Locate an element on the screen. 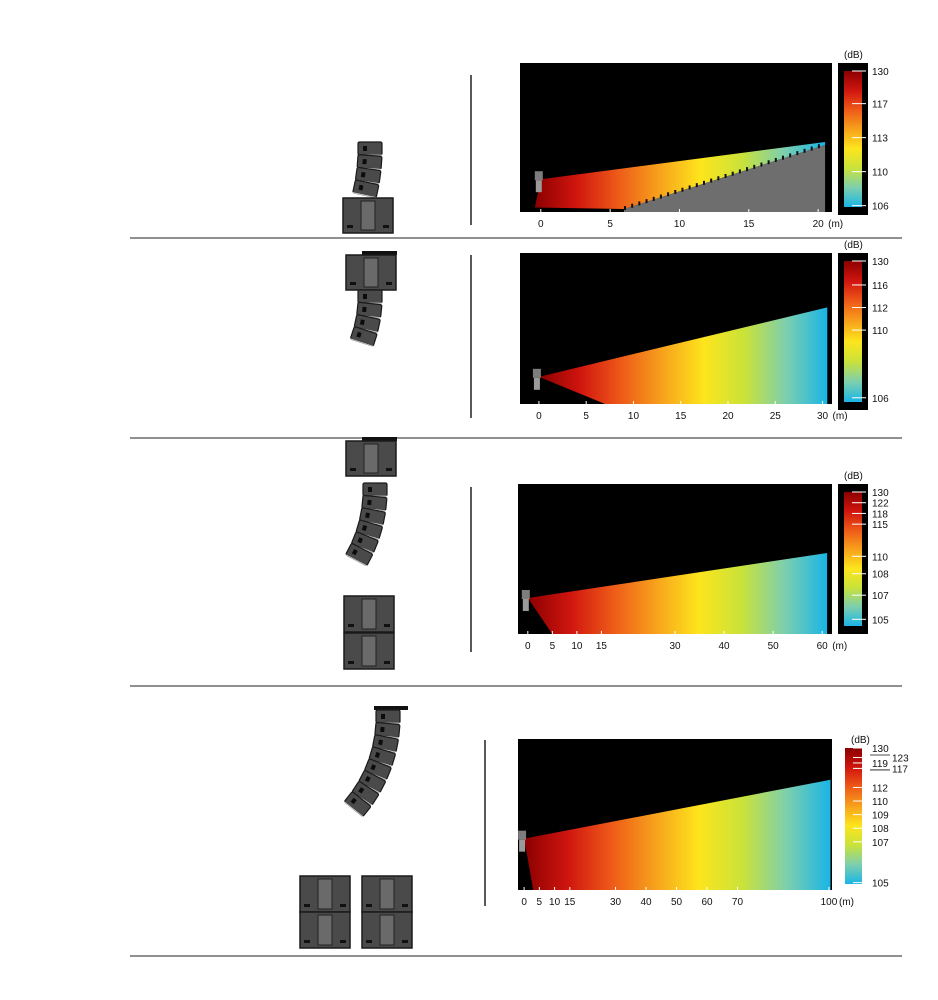  array-position-marker is located at coordinates (536, 379).